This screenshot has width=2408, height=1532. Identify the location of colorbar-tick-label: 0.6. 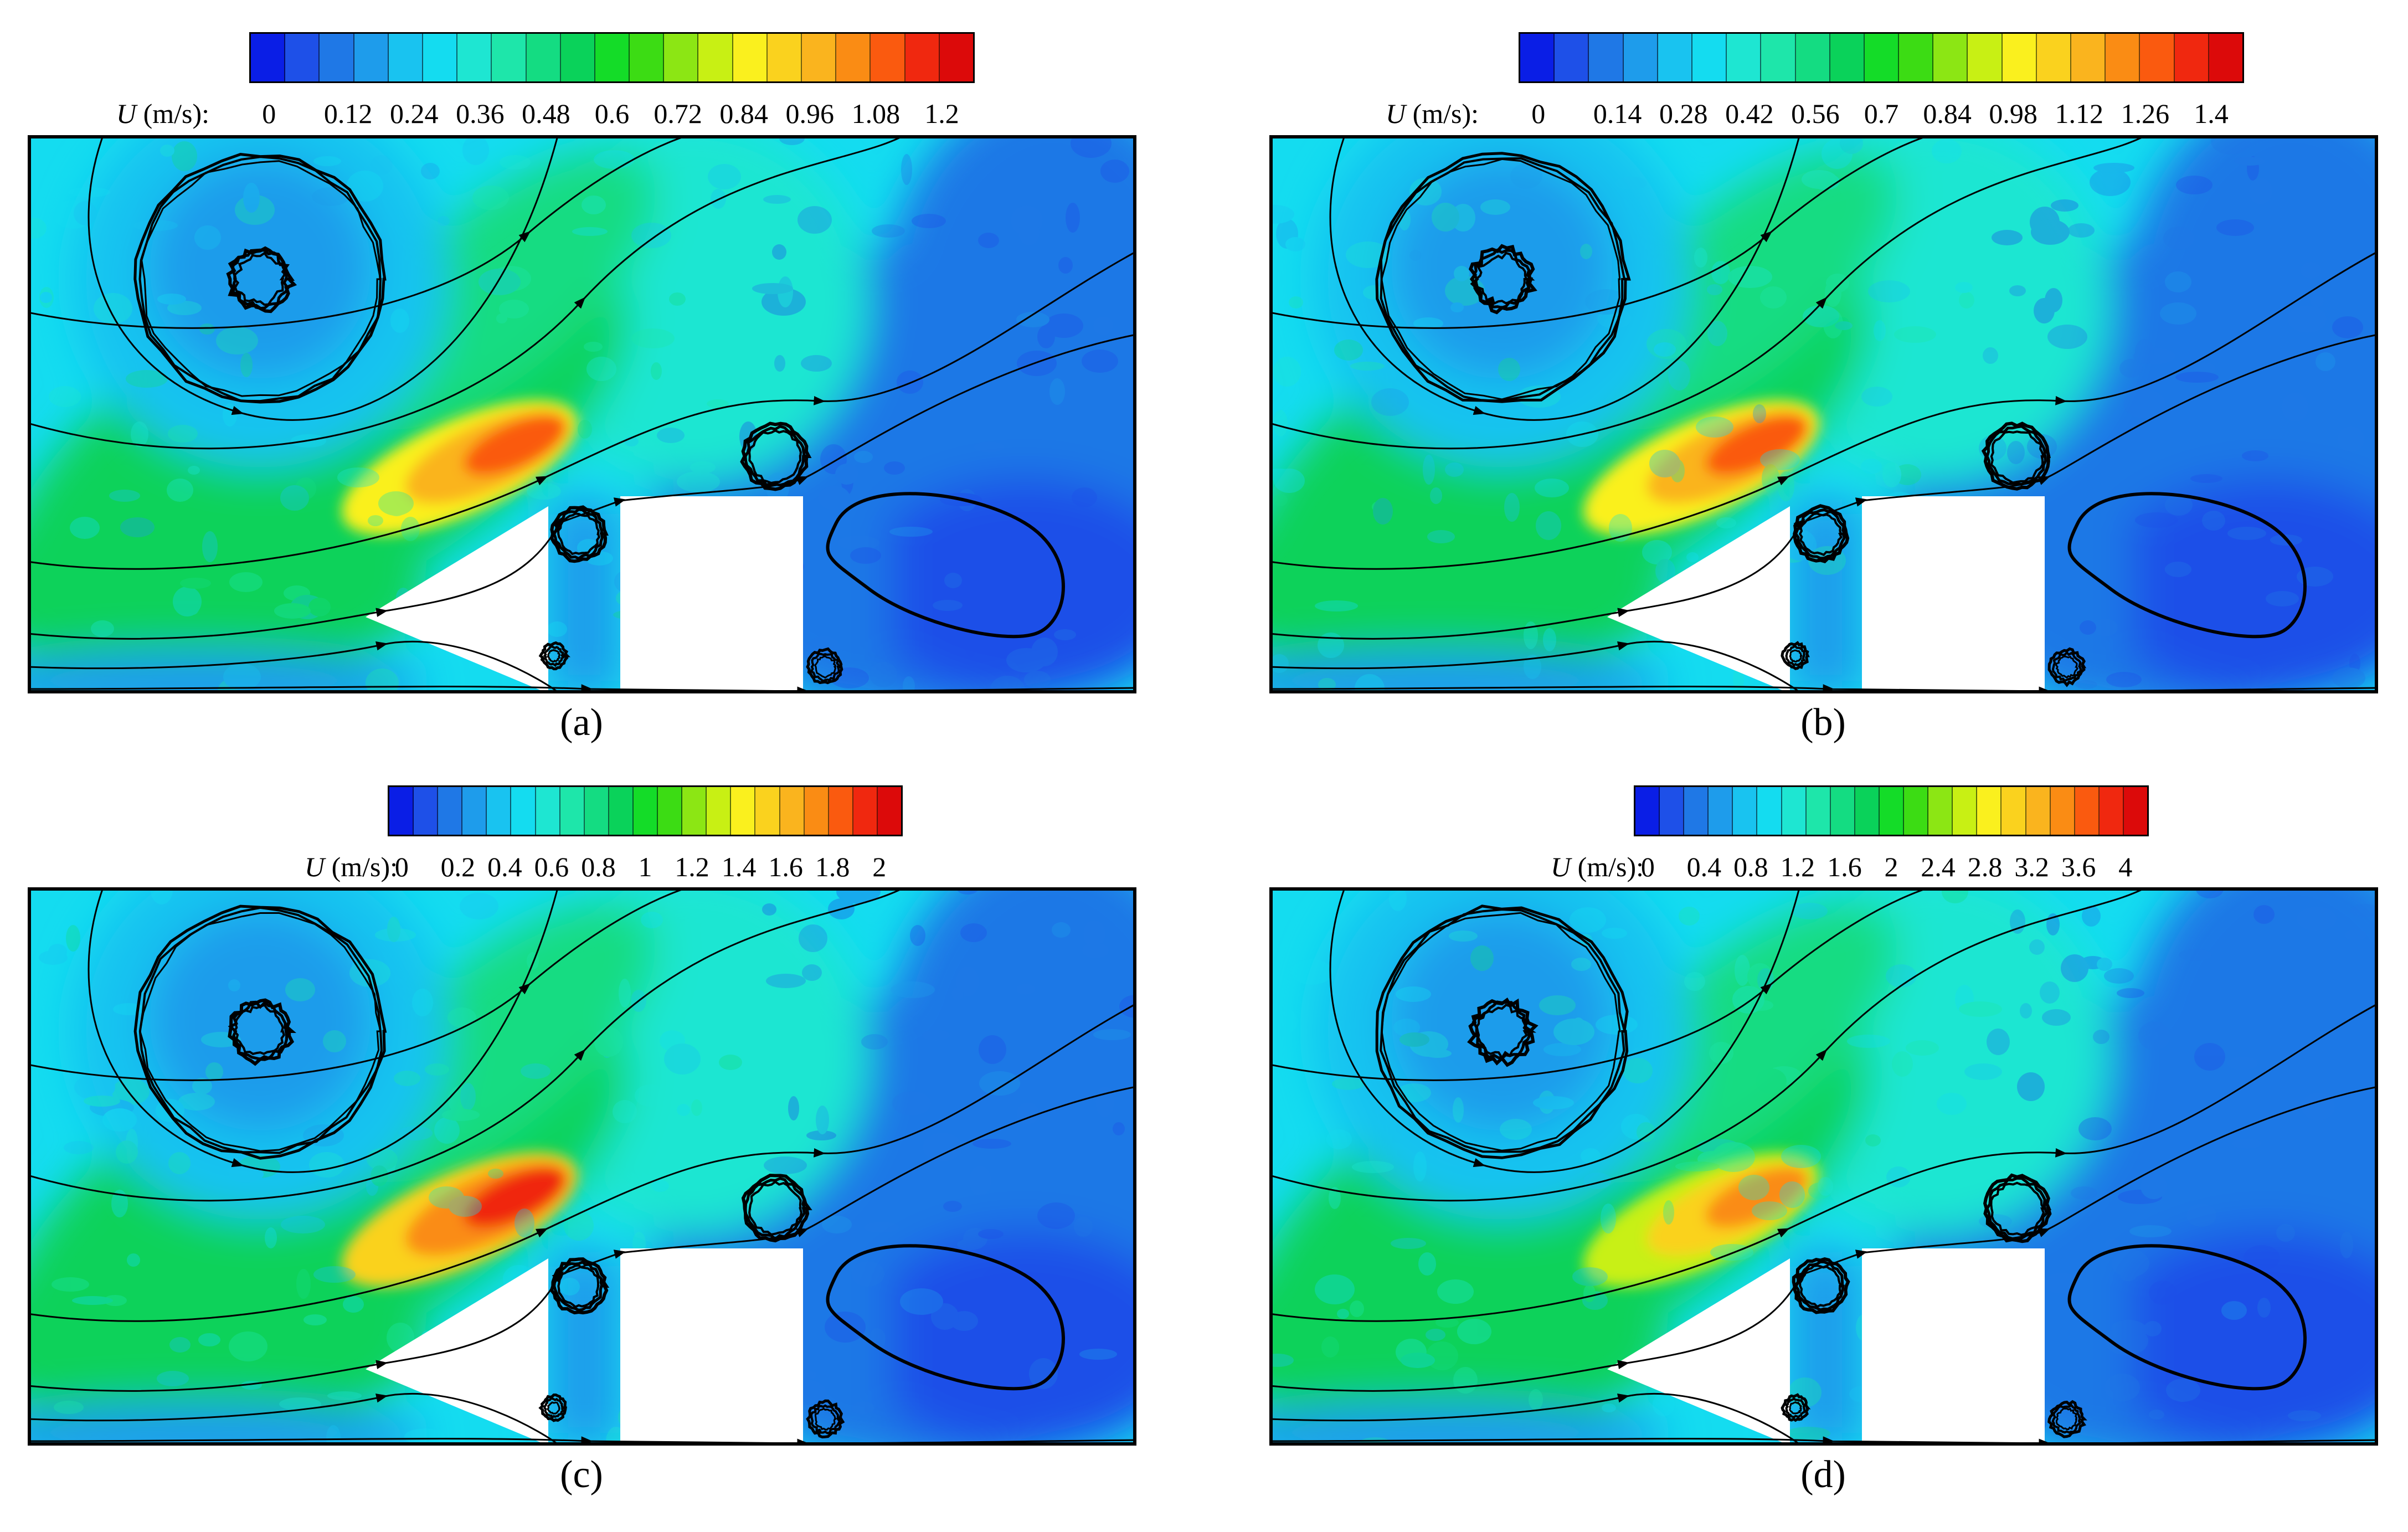
(551, 866).